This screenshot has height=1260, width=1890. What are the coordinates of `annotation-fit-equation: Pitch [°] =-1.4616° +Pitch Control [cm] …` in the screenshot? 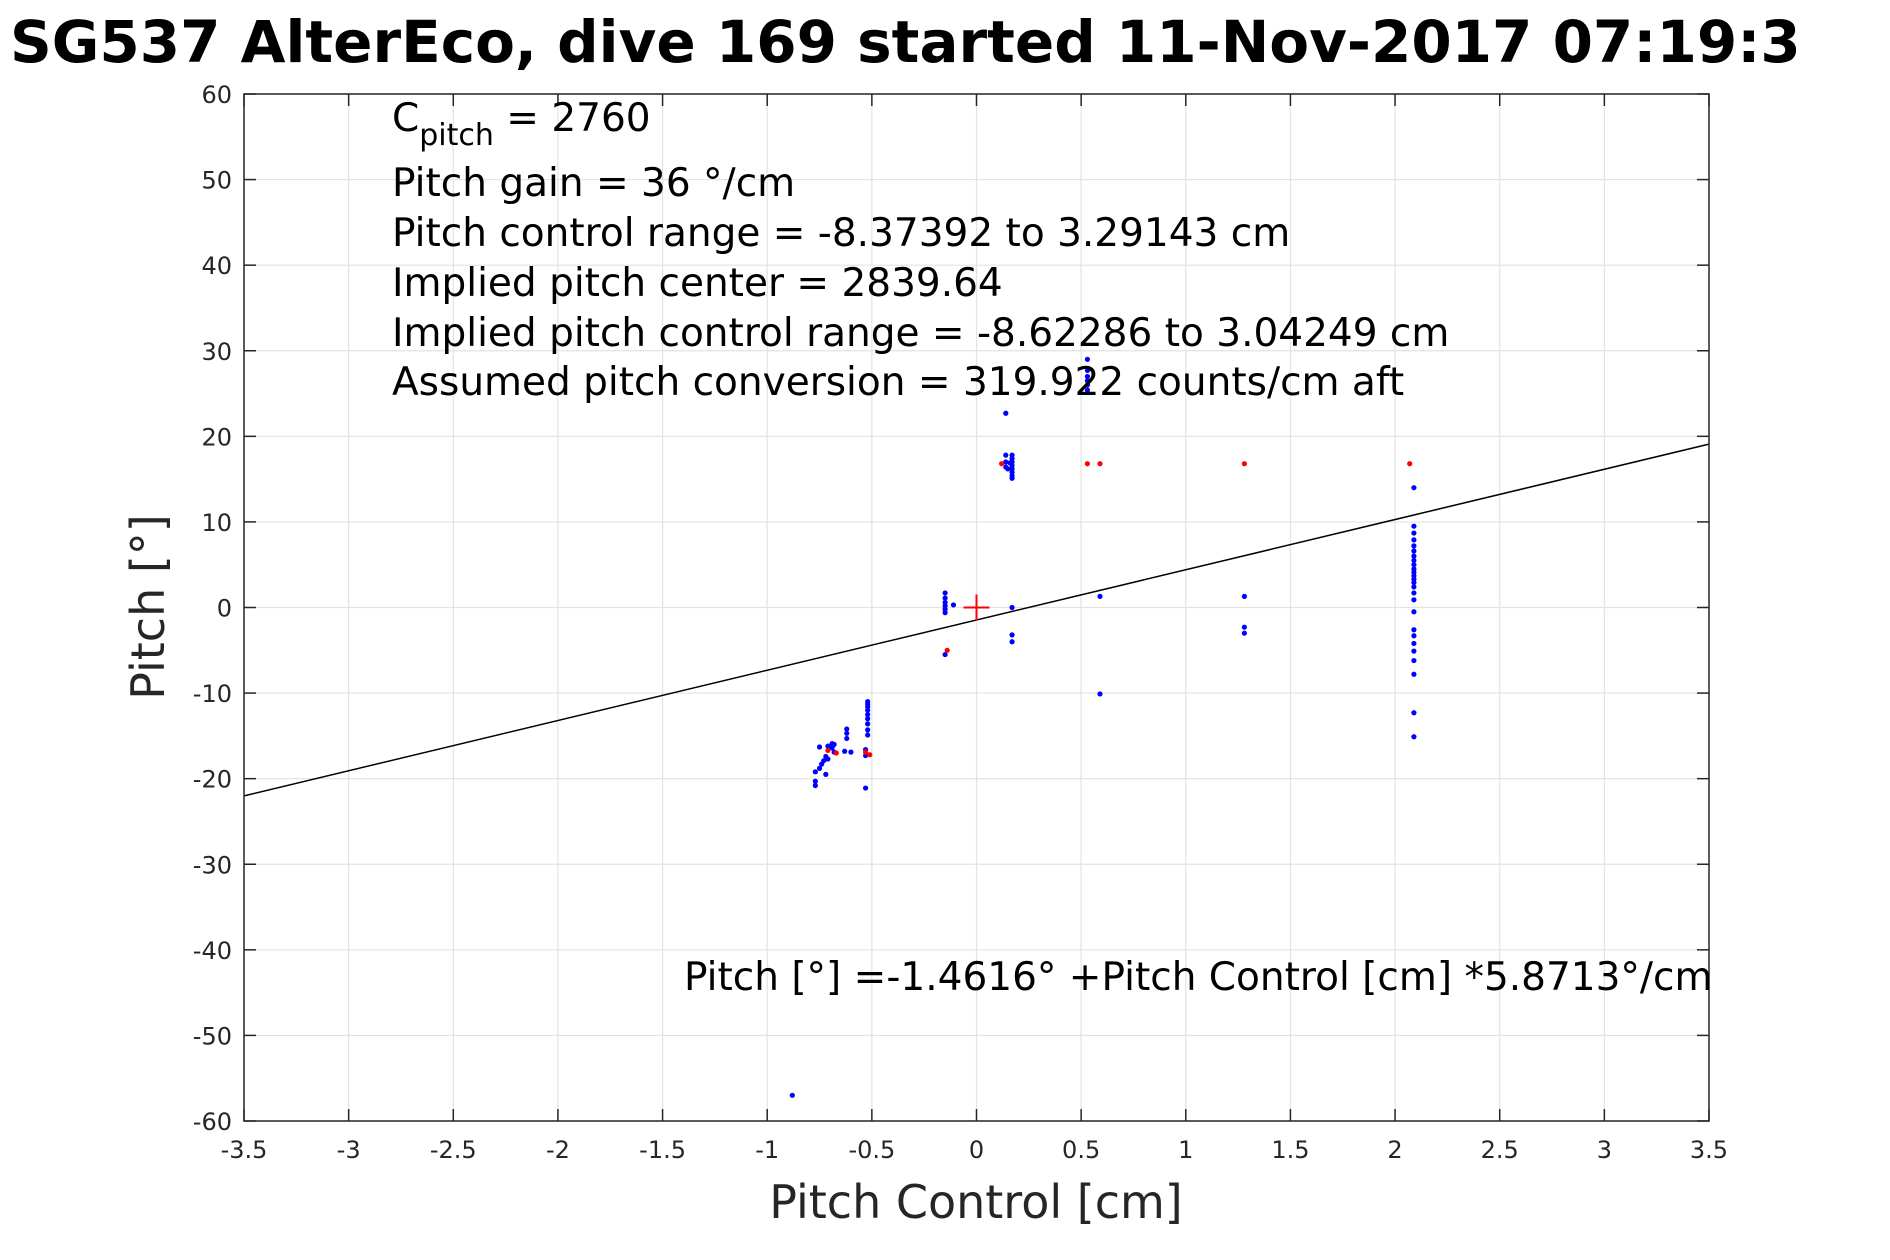 It's located at (1198, 977).